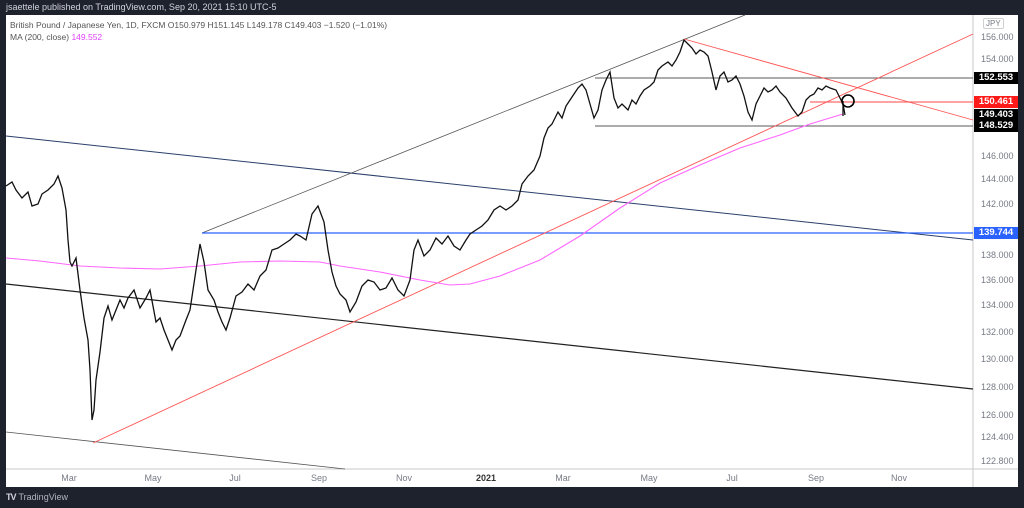  What do you see at coordinates (486, 478) in the screenshot?
I see `x-tick-label: 2021` at bounding box center [486, 478].